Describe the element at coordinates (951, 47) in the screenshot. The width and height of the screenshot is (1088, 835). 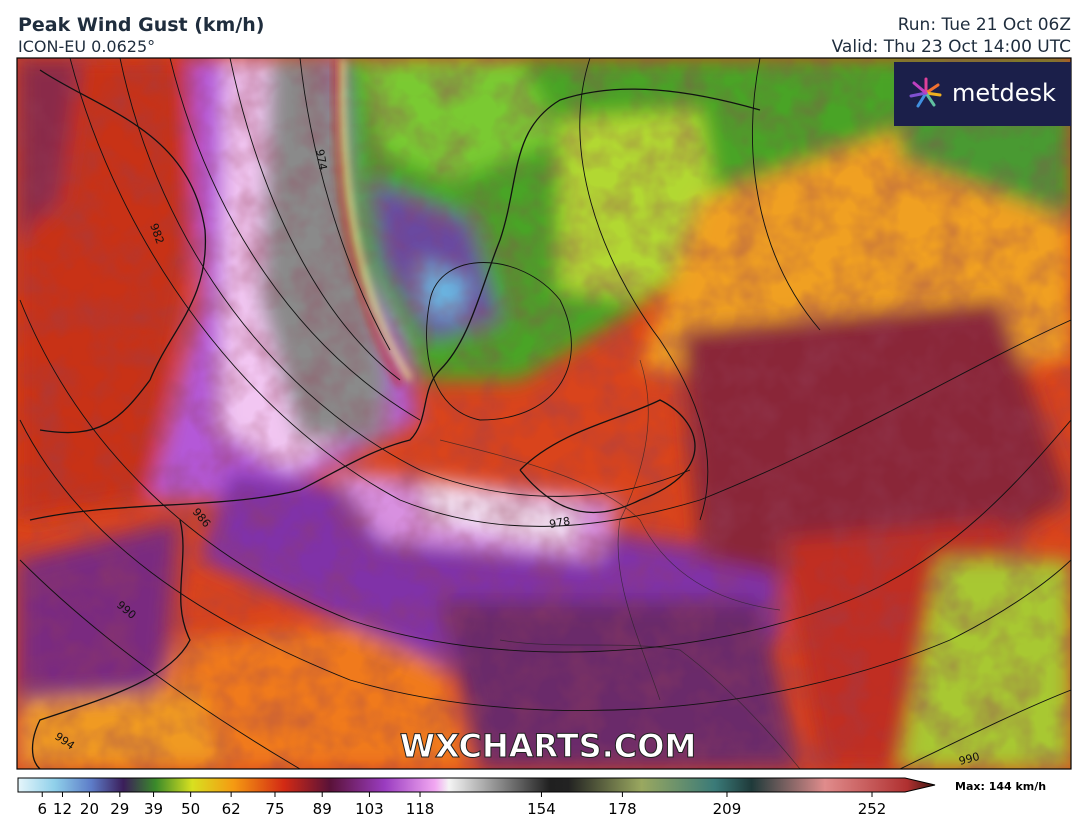
I see `valid: Valid: Thu 23 Oct 14:00 UTC` at that location.